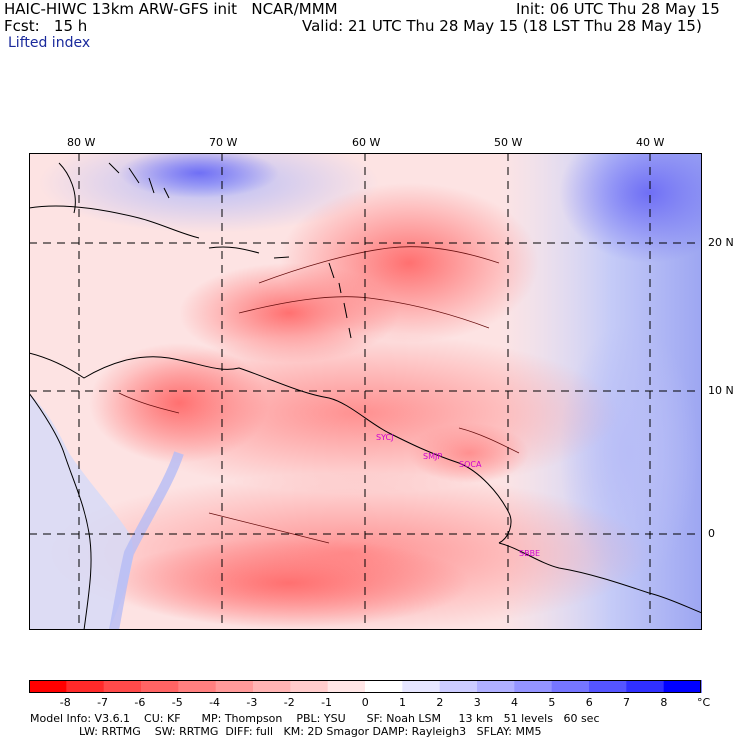 This screenshot has width=740, height=740. Describe the element at coordinates (529, 553) in the screenshot. I see `station-sbbe: SBBE` at that location.